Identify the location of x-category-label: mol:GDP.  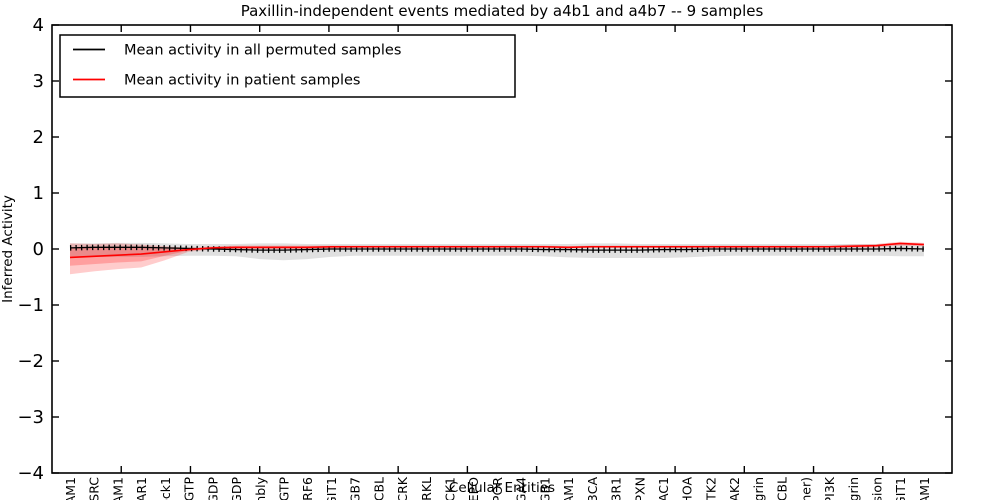
(212, 488).